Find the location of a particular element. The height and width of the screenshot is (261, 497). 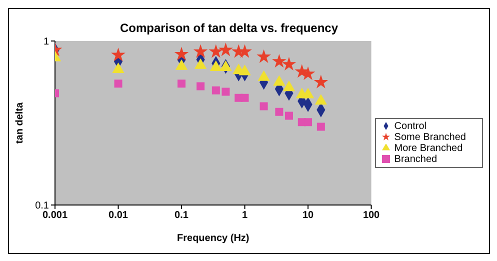

legend-label: More Branched is located at coordinates (428, 148).